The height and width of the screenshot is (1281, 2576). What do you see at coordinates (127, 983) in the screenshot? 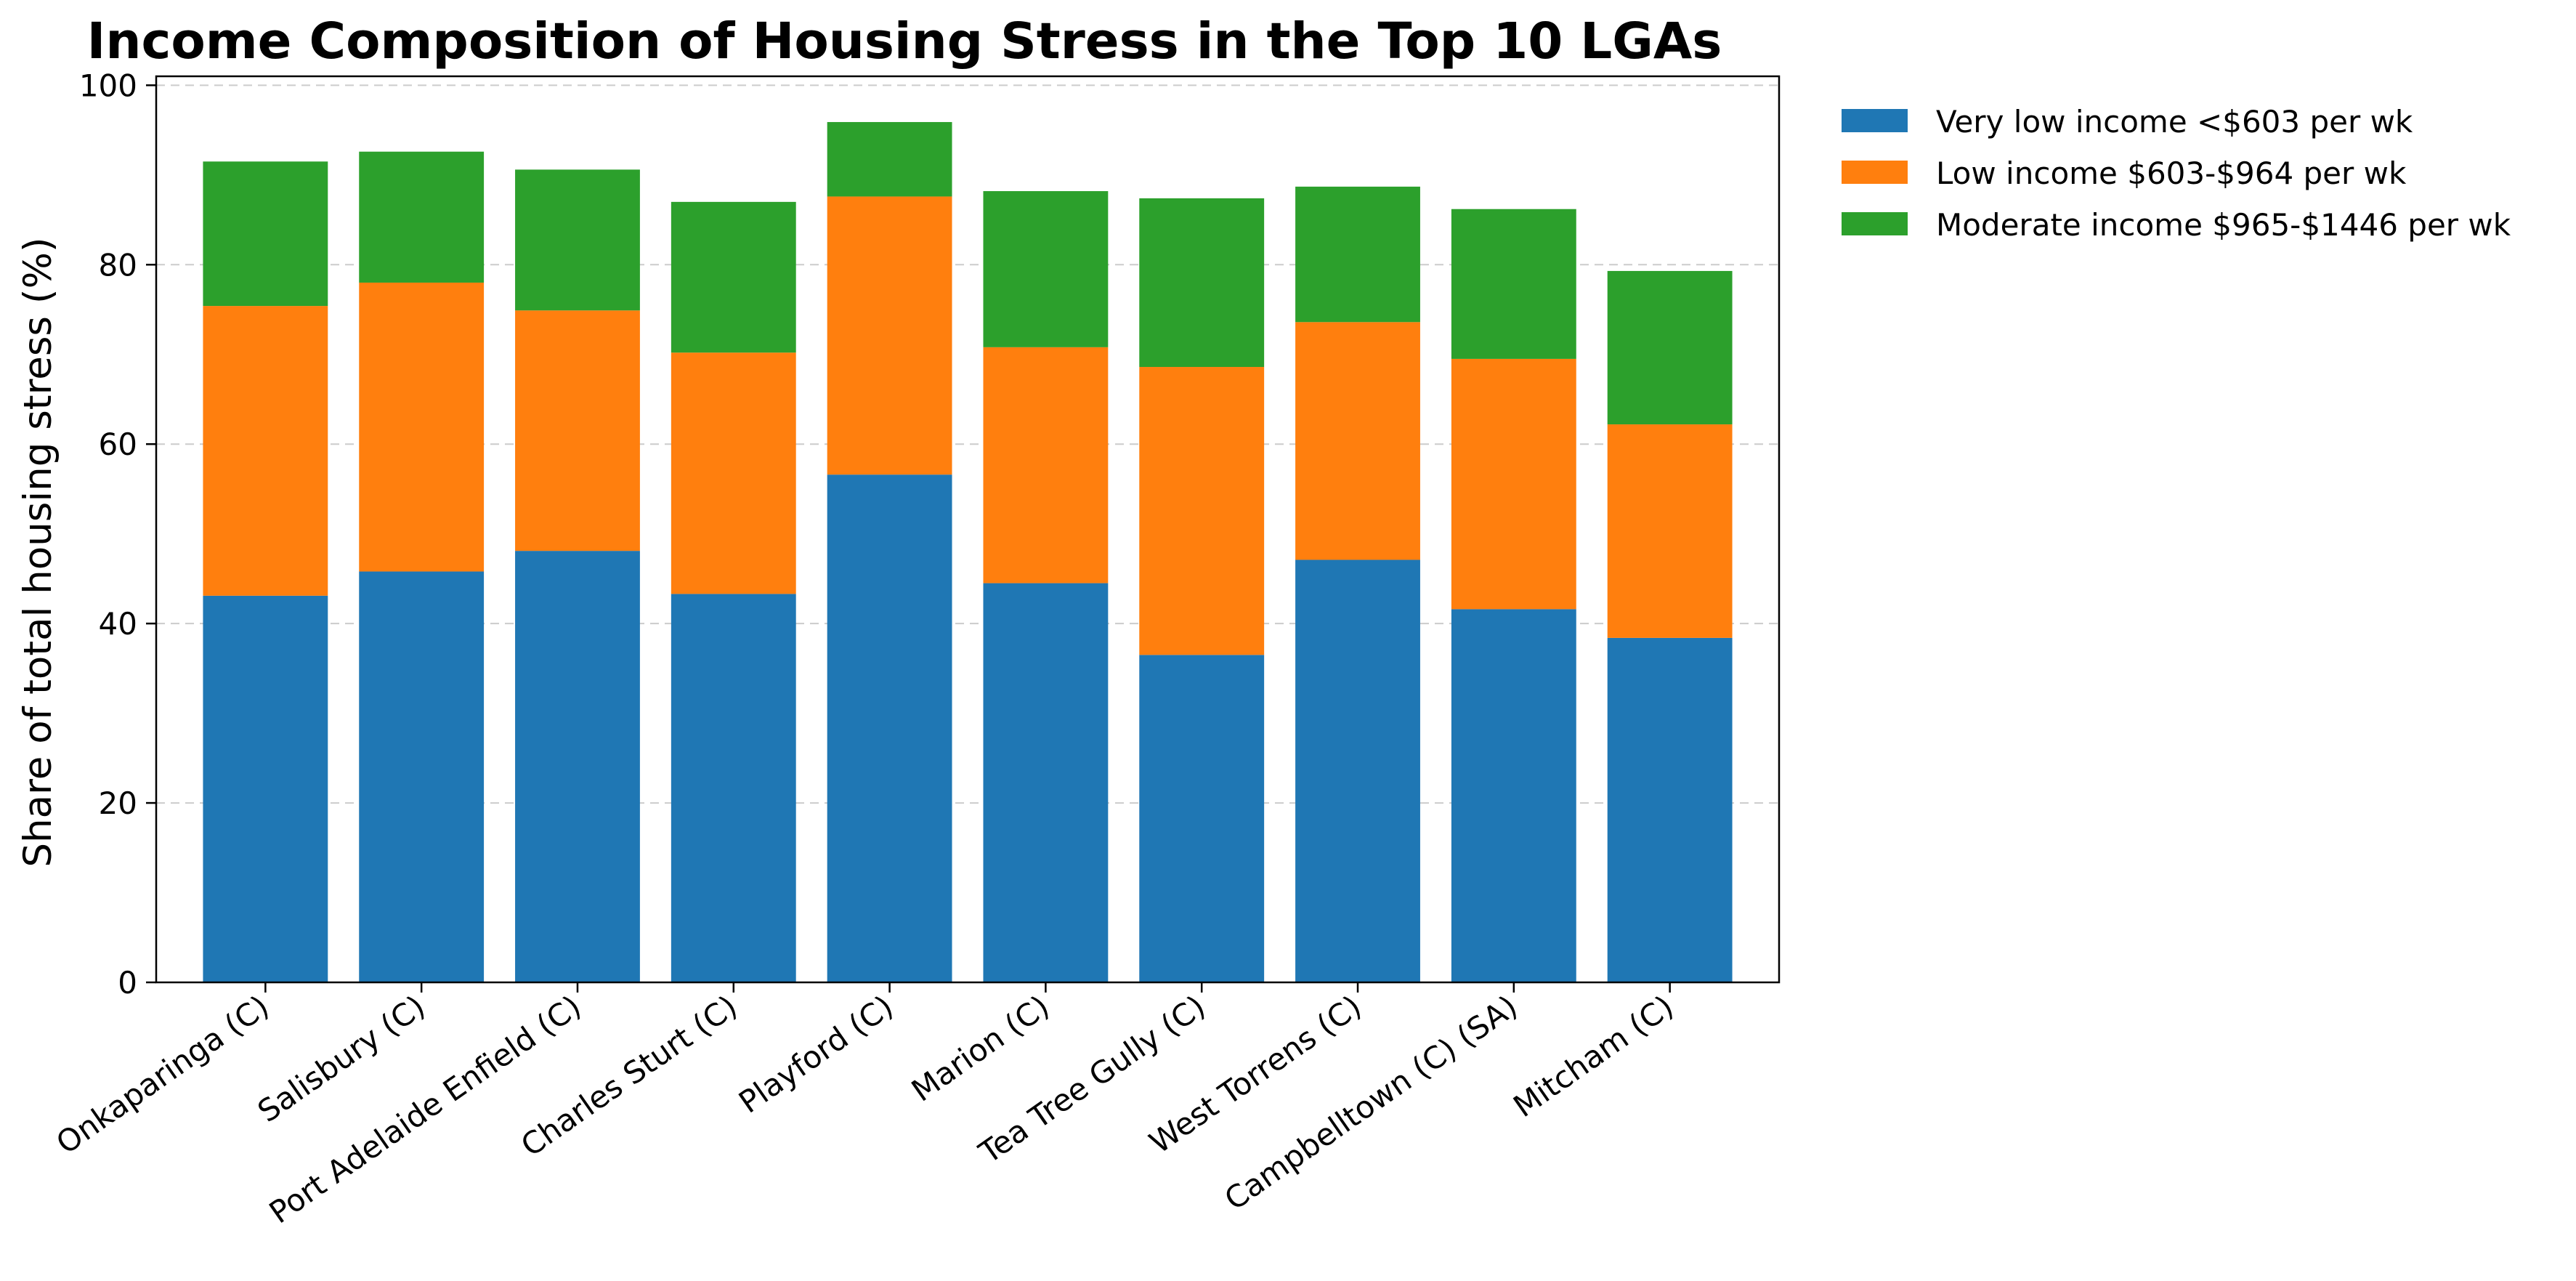
I see `y-tick-label: 0` at bounding box center [127, 983].